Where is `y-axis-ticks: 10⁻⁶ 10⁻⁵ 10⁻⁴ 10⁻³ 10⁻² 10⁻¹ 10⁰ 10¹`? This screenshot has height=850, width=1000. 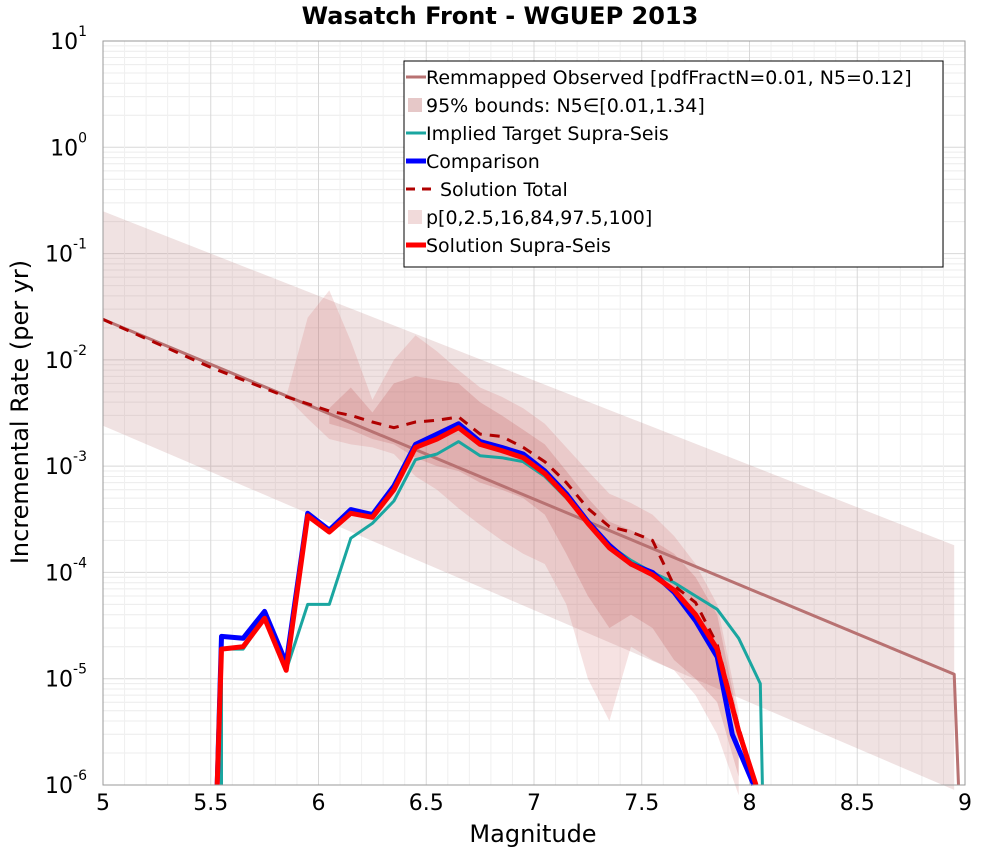 y-axis-ticks: 10⁻⁶ 10⁻⁵ 10⁻⁴ 10⁻³ 10⁻² 10⁻¹ 10⁰ 10¹ is located at coordinates (66, 411).